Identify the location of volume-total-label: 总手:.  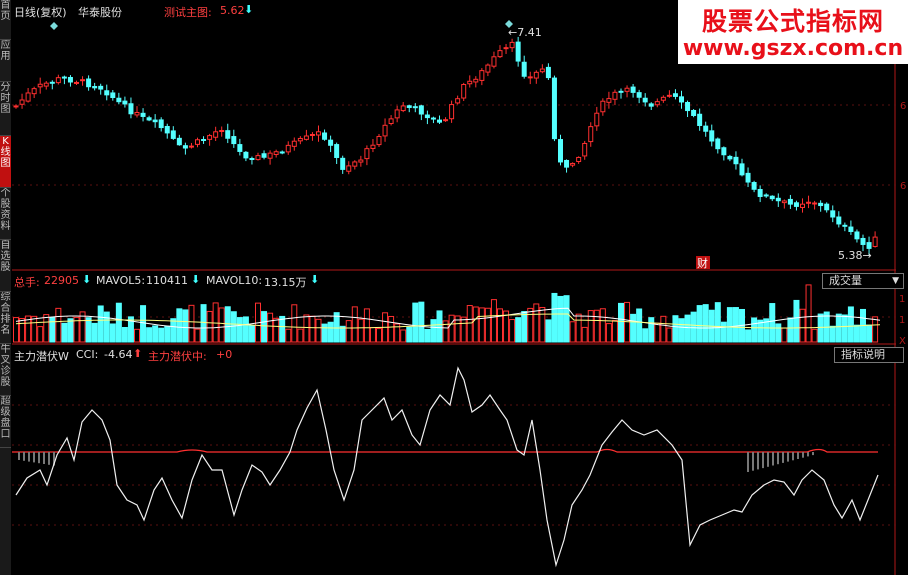
(27, 282).